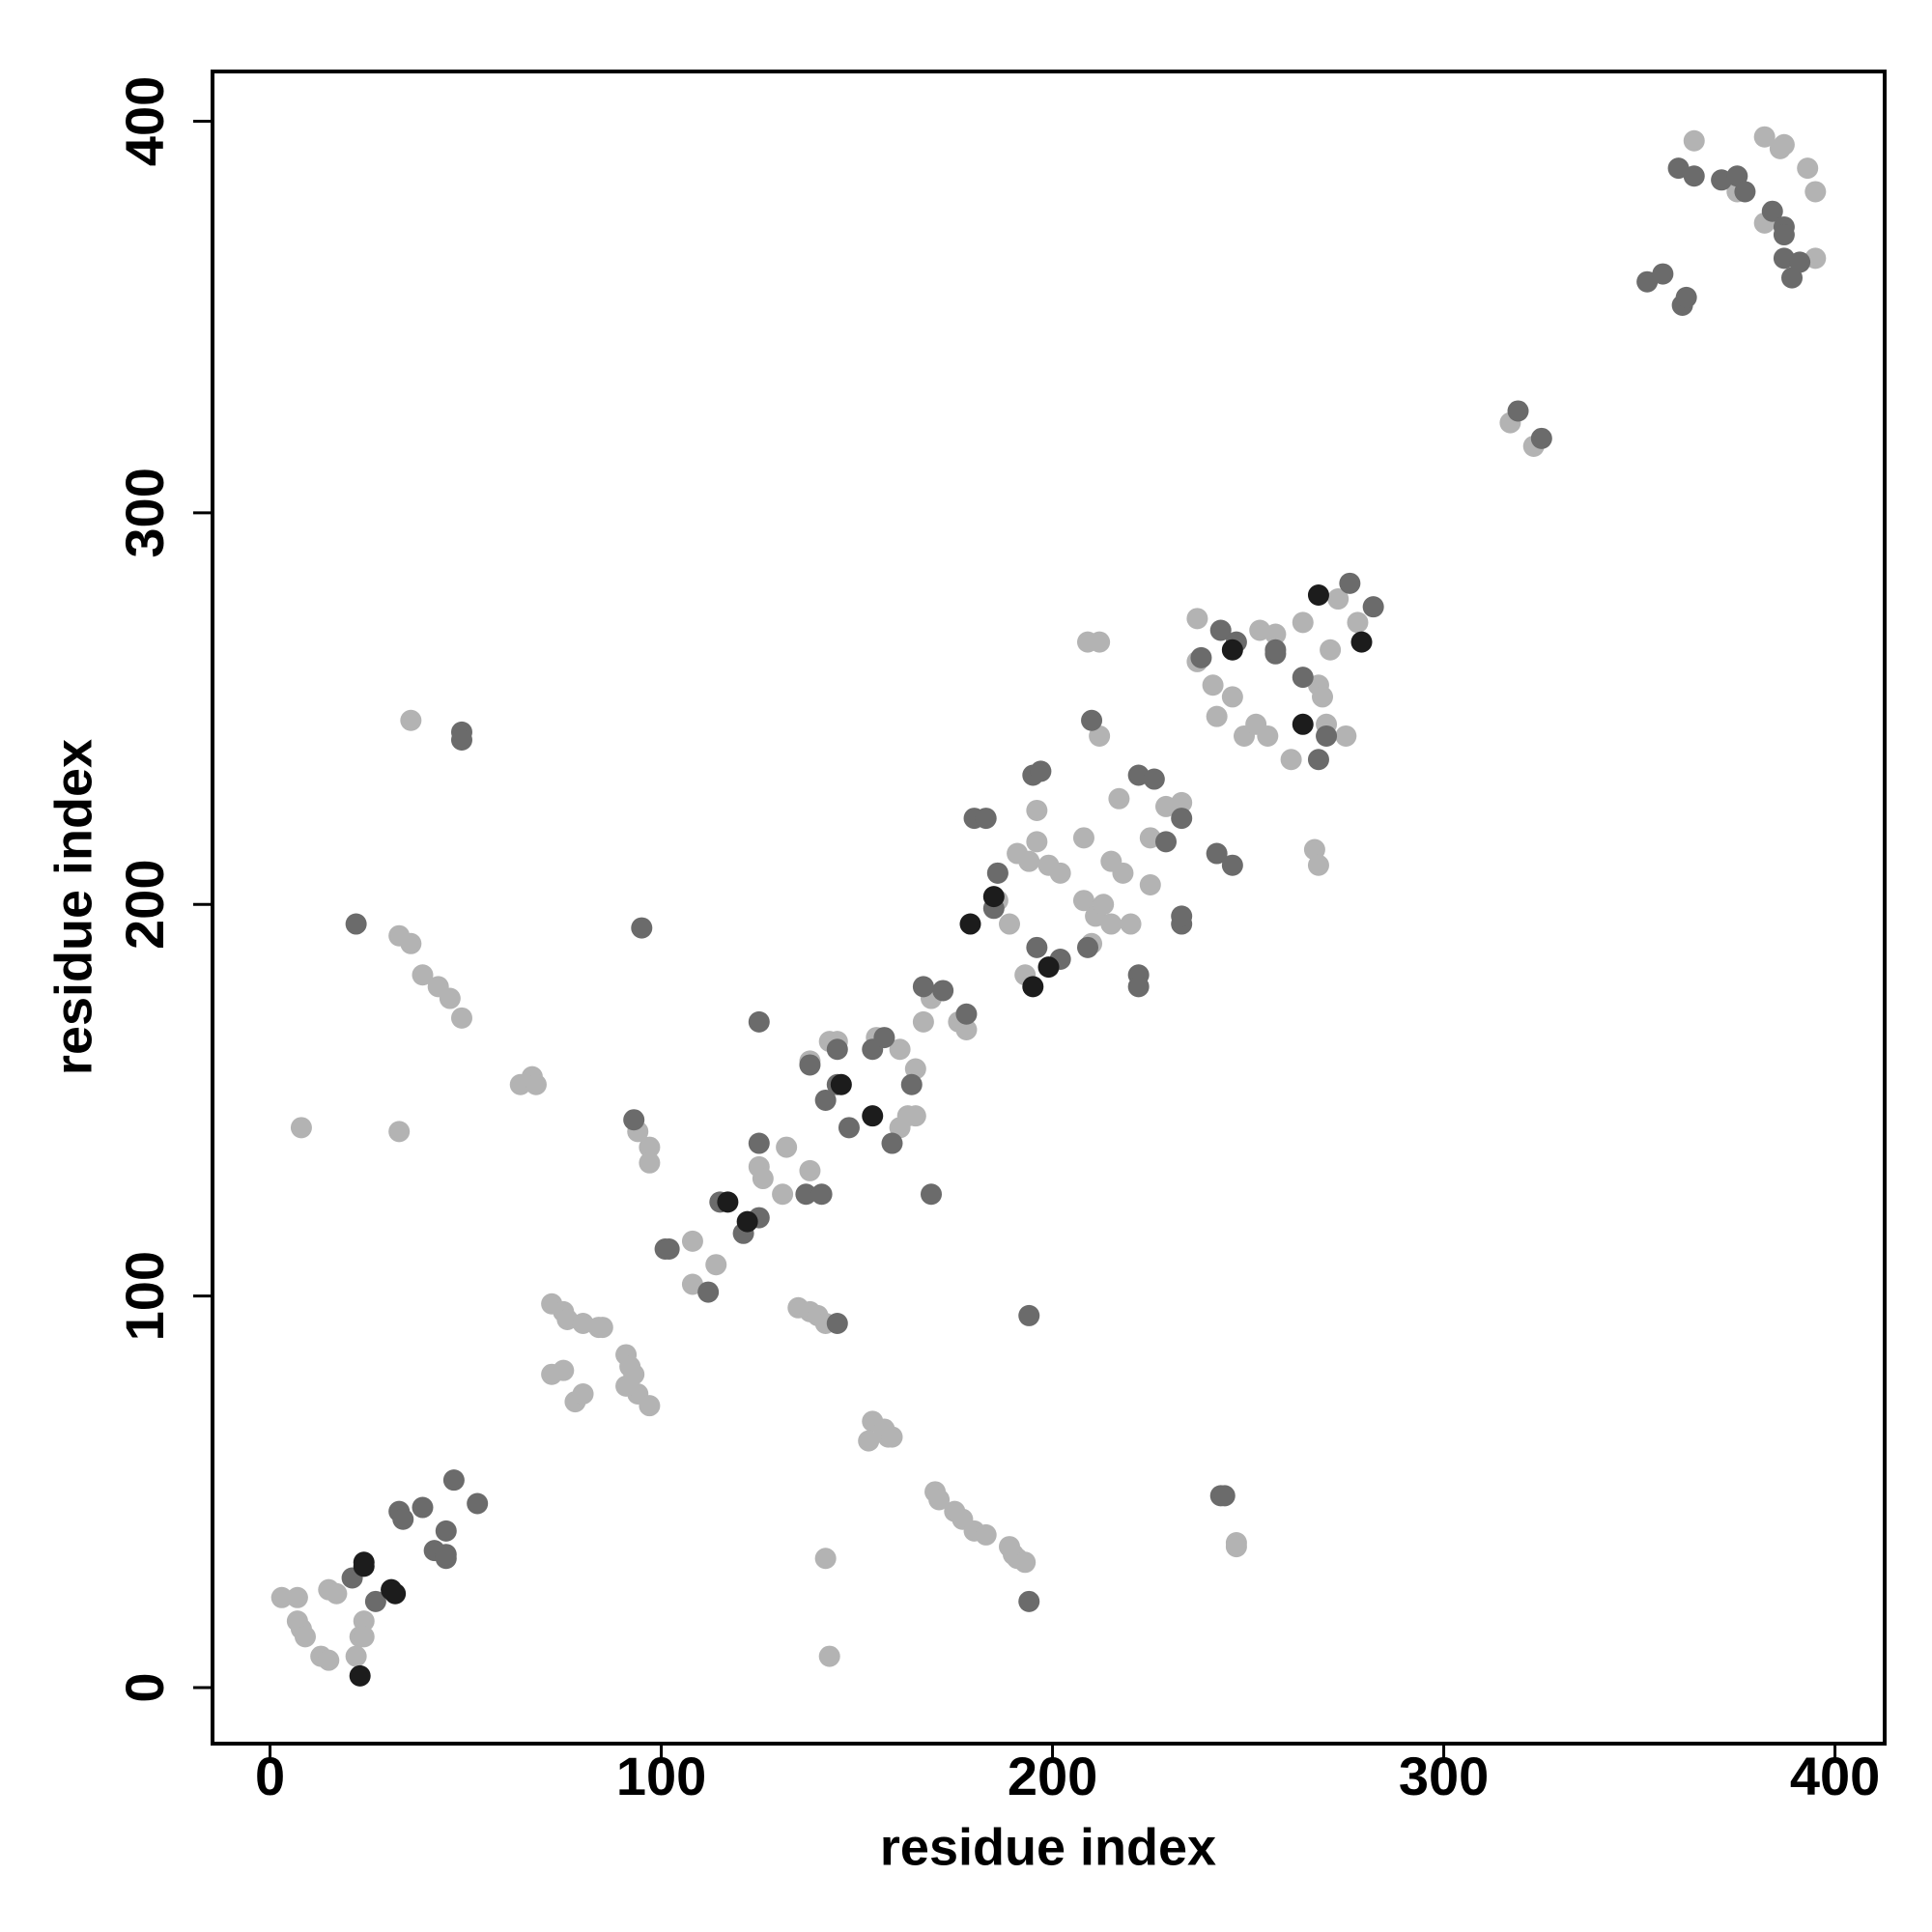 The height and width of the screenshot is (1932, 1932). What do you see at coordinates (144, 905) in the screenshot?
I see `y-tick-label: 200` at bounding box center [144, 905].